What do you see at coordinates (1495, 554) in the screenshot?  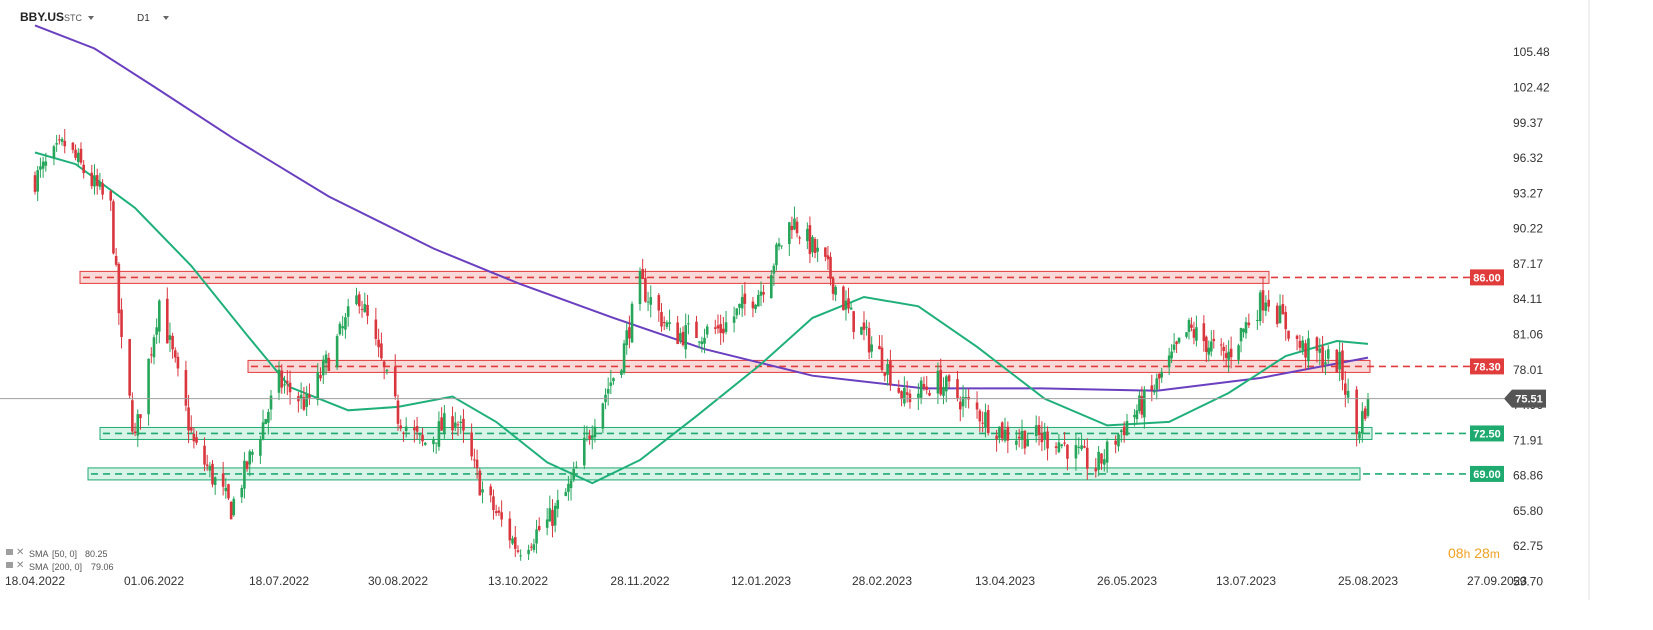 I see `timer-minutes-unit: m` at bounding box center [1495, 554].